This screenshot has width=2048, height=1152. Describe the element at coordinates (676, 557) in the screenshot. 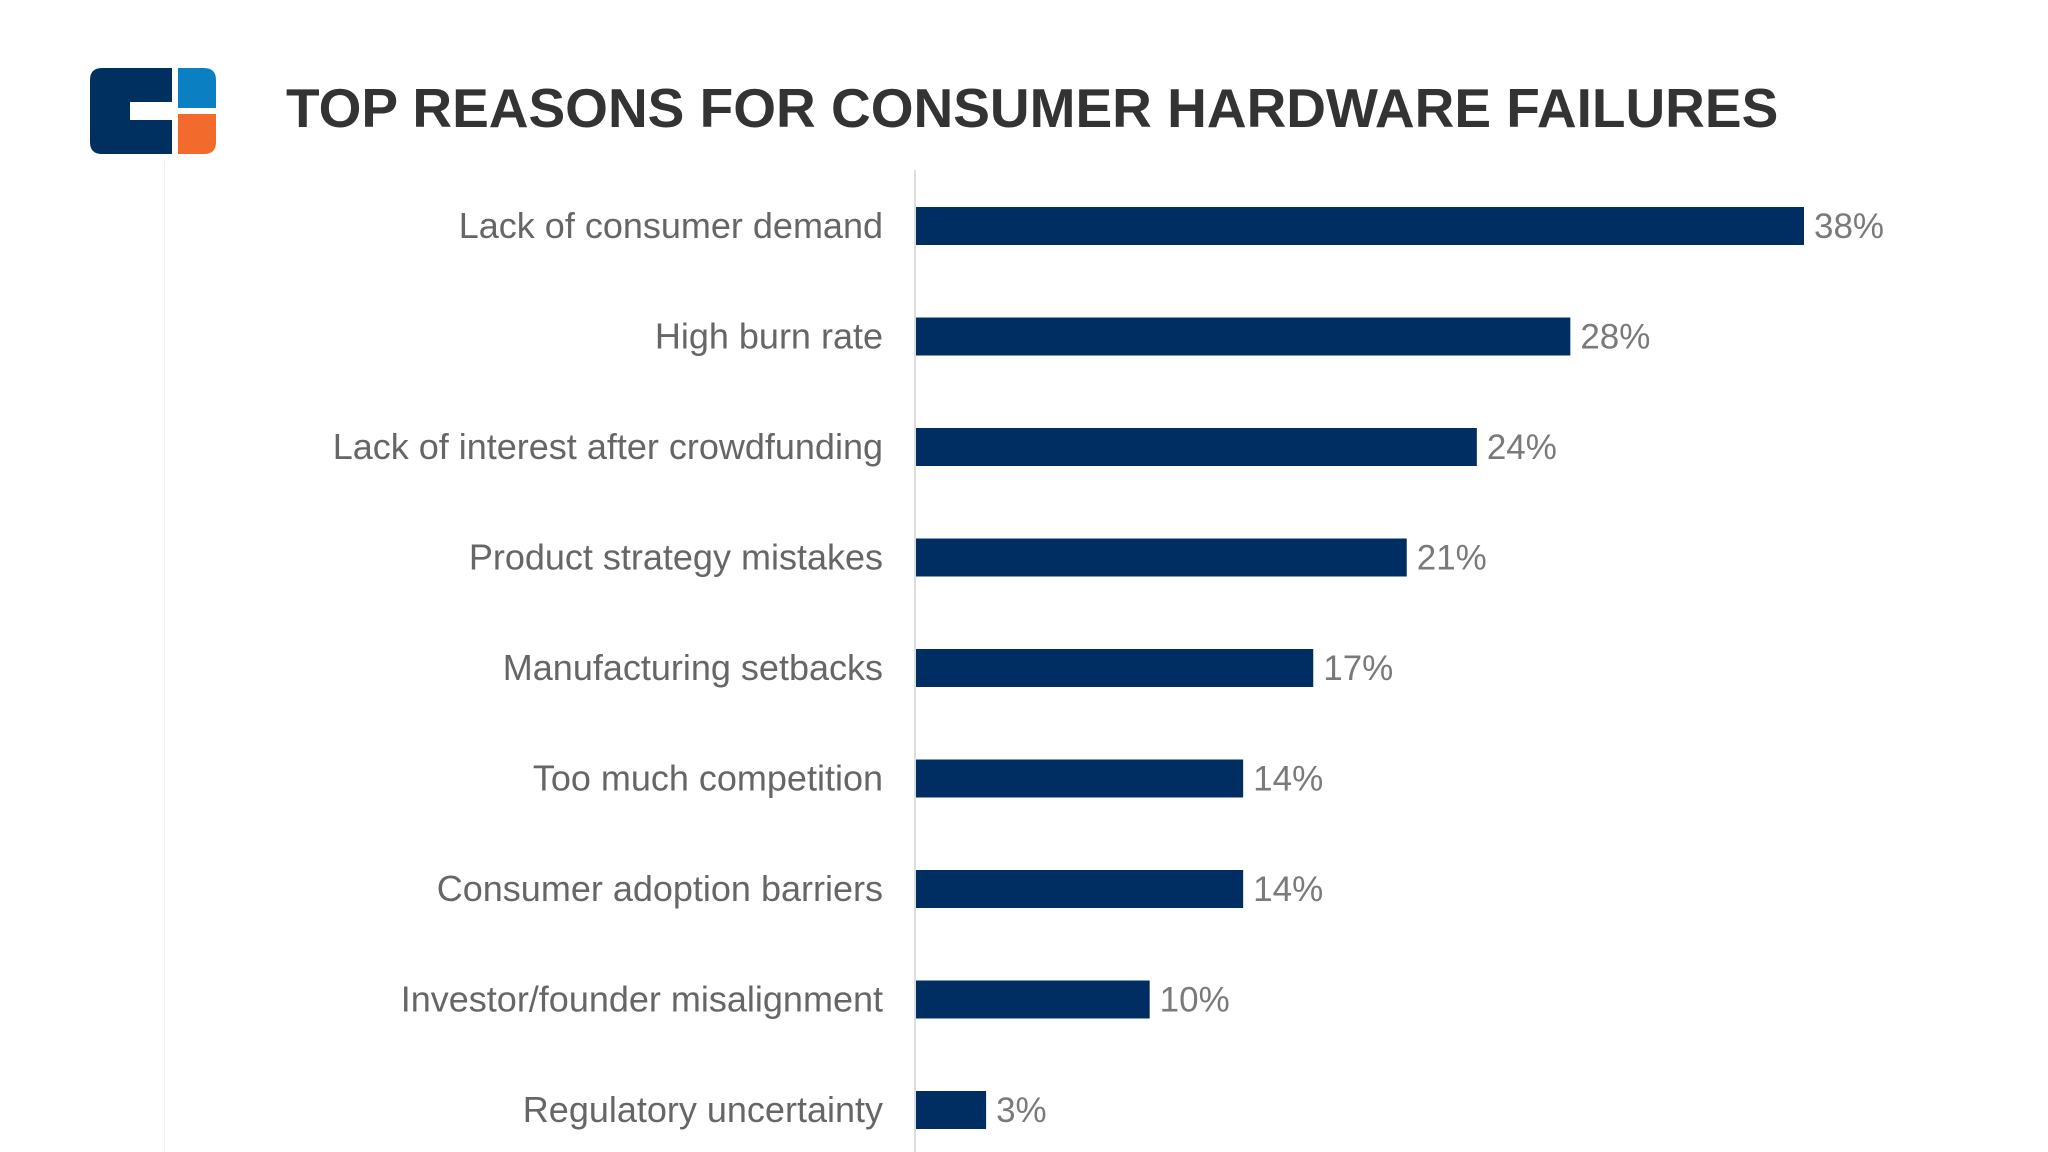

I see `category-label: Product strategy mistakes` at that location.